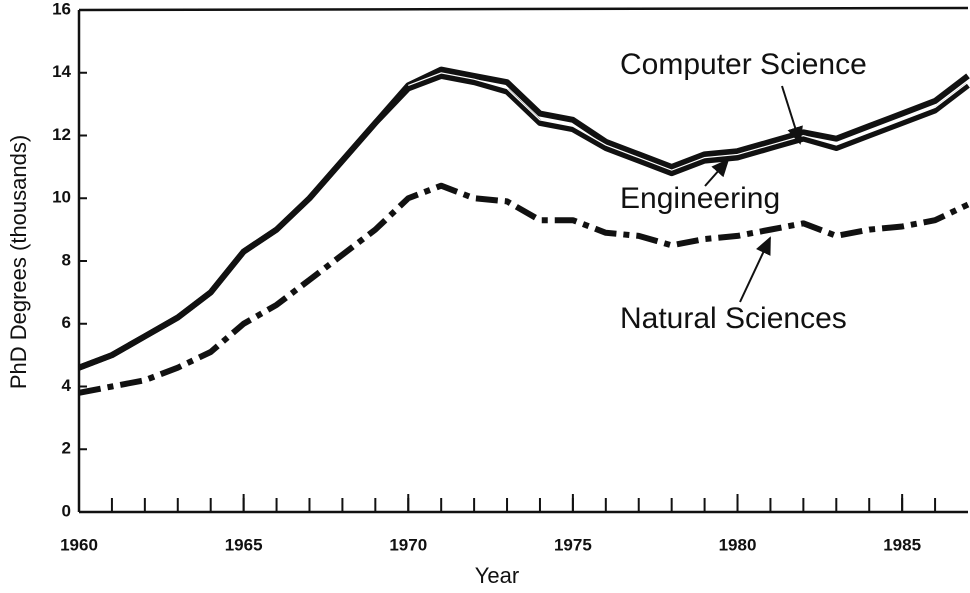 Image resolution: width=970 pixels, height=593 pixels. Describe the element at coordinates (573, 544) in the screenshot. I see `x-tick-label: 1975` at that location.